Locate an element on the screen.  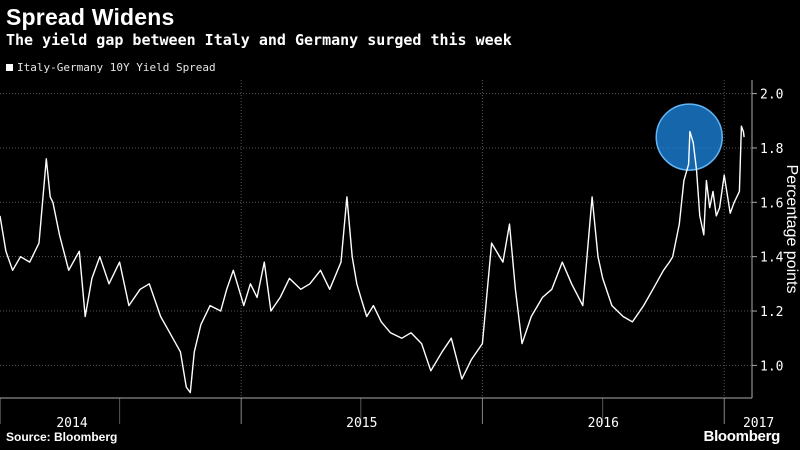
chart-title: Spread Widens is located at coordinates (90, 17).